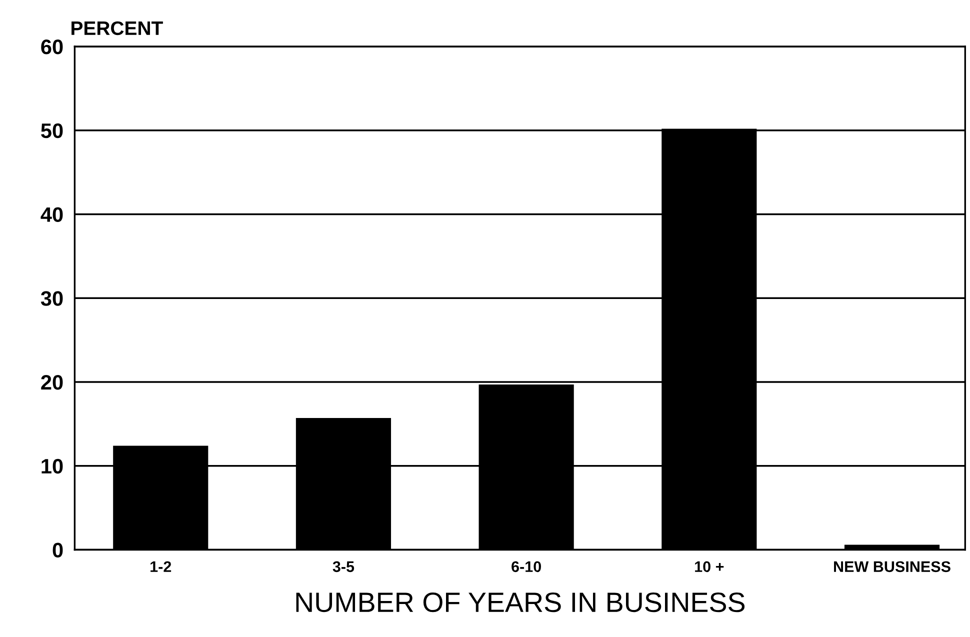 This screenshot has width=970, height=637. Describe the element at coordinates (343, 566) in the screenshot. I see `x-tick-label: 3-5` at that location.